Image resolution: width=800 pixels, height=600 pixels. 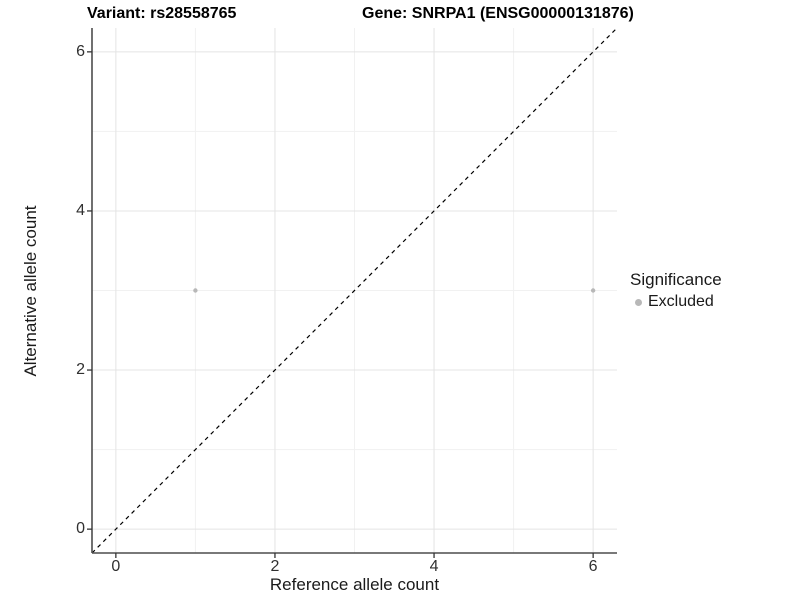 I want to click on legend-item-label: Excluded, so click(x=681, y=301).